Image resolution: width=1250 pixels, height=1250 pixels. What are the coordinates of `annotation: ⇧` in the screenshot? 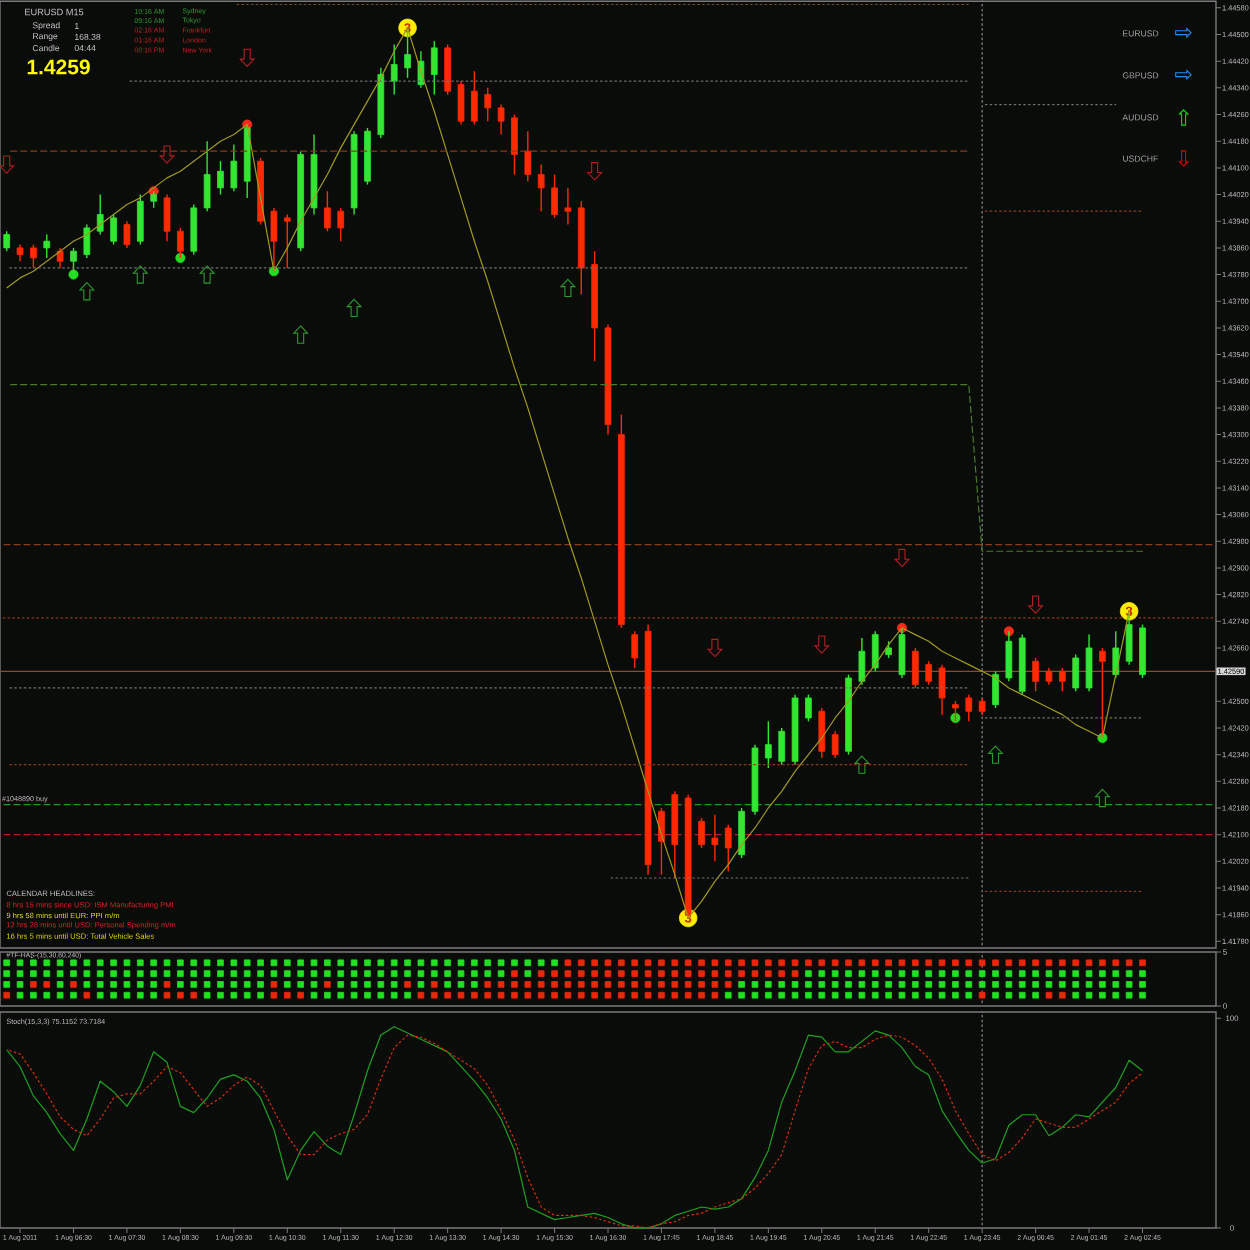 It's located at (1184, 117).